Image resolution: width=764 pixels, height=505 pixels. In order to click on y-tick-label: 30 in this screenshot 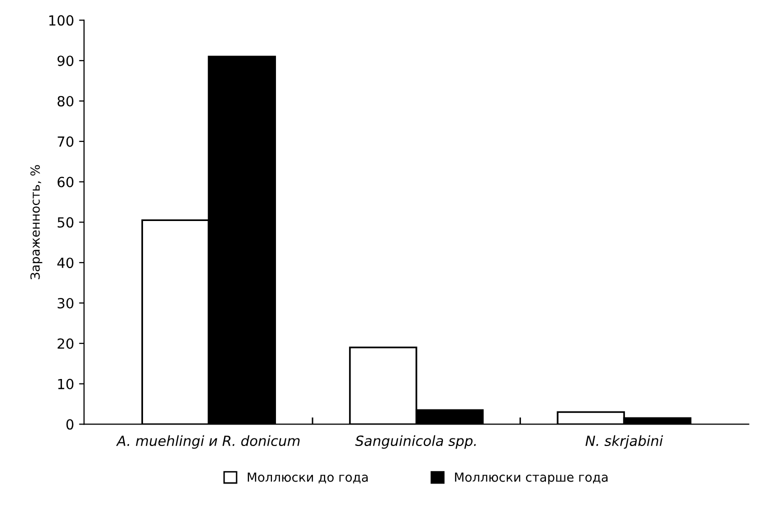, I will do `click(66, 303)`.